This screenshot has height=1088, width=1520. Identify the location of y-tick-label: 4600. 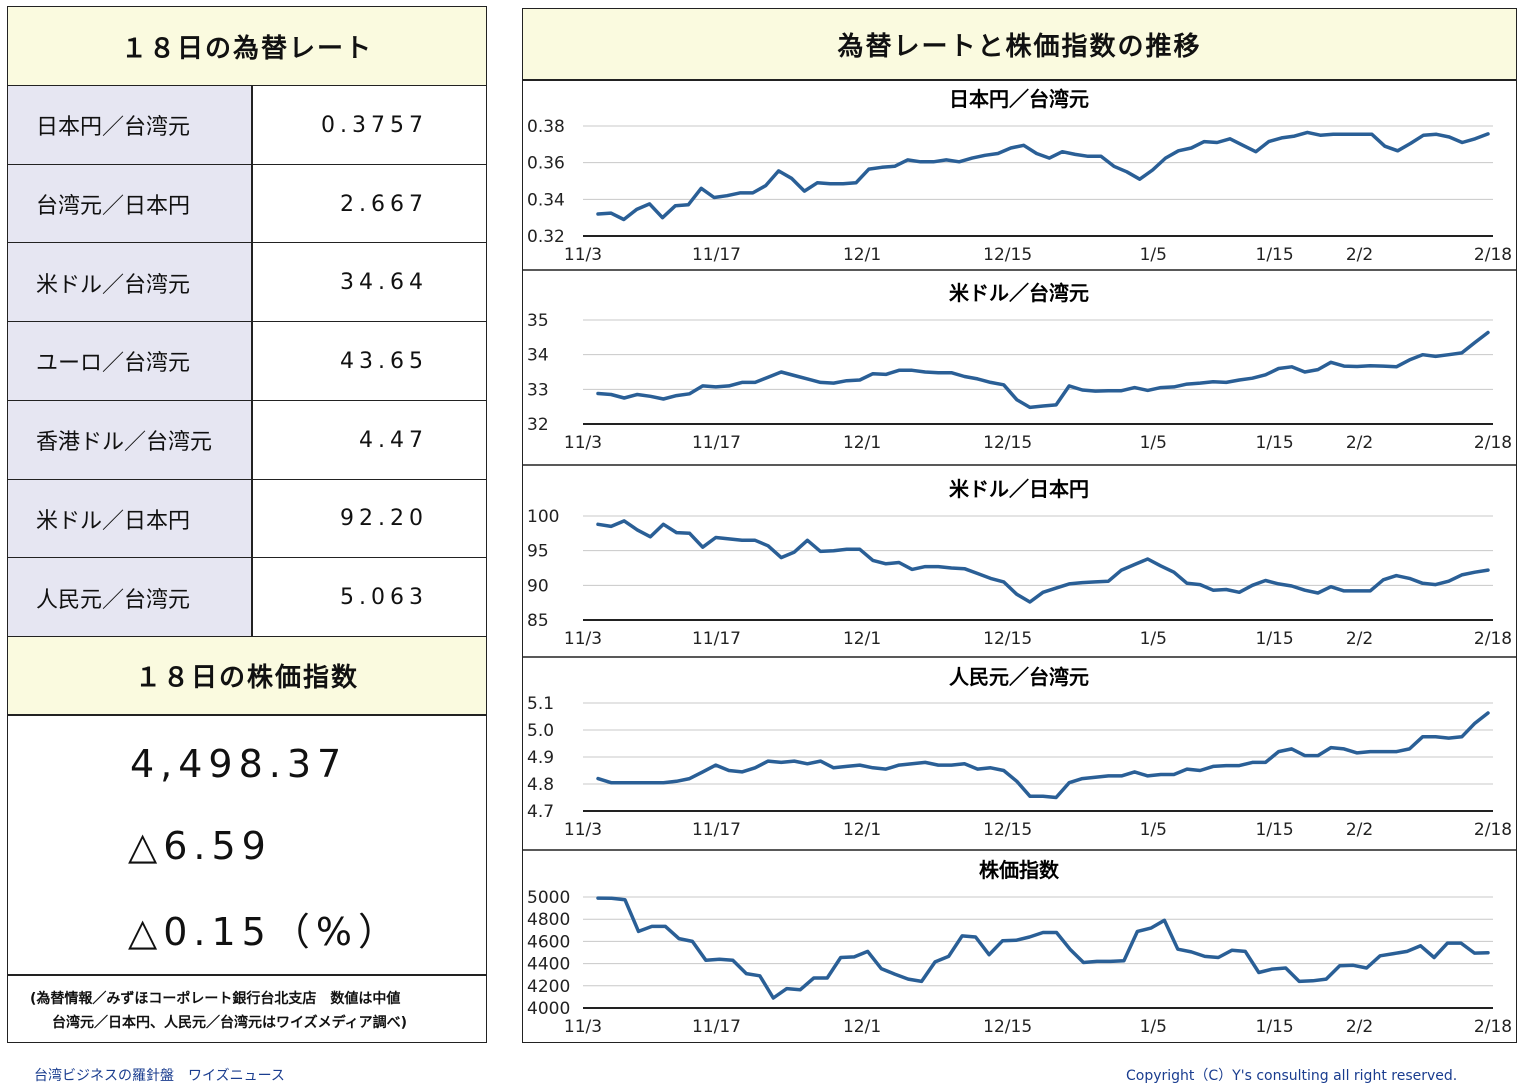
(548, 942).